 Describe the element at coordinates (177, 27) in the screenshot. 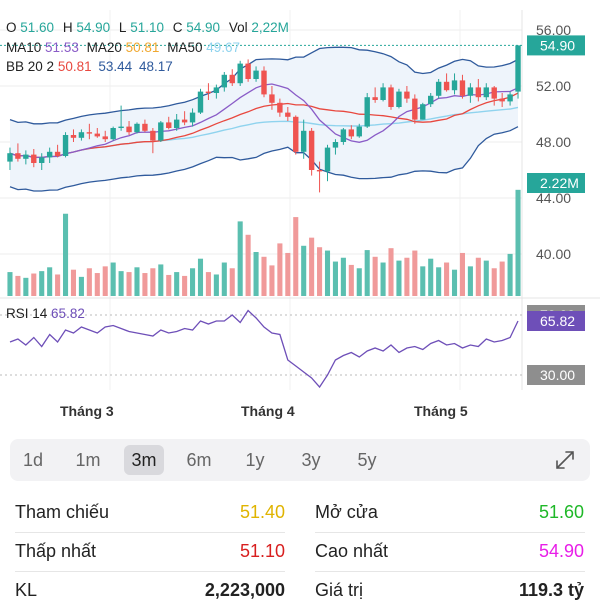

I see `close-label: C` at that location.